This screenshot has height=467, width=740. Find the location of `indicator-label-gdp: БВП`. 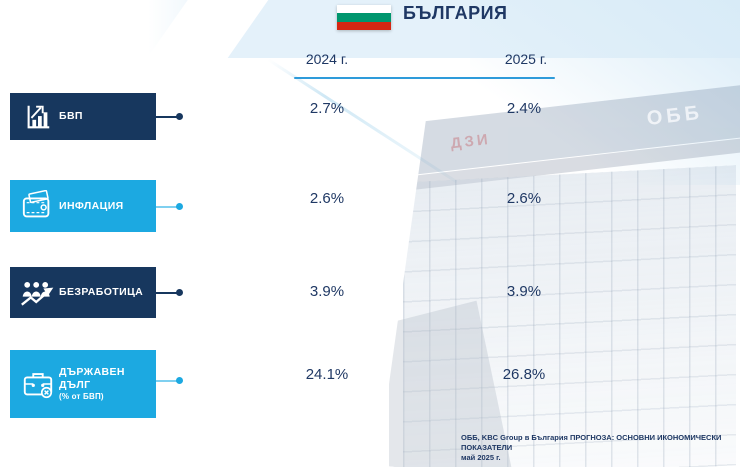

indicator-label-gdp: БВП is located at coordinates (71, 116).